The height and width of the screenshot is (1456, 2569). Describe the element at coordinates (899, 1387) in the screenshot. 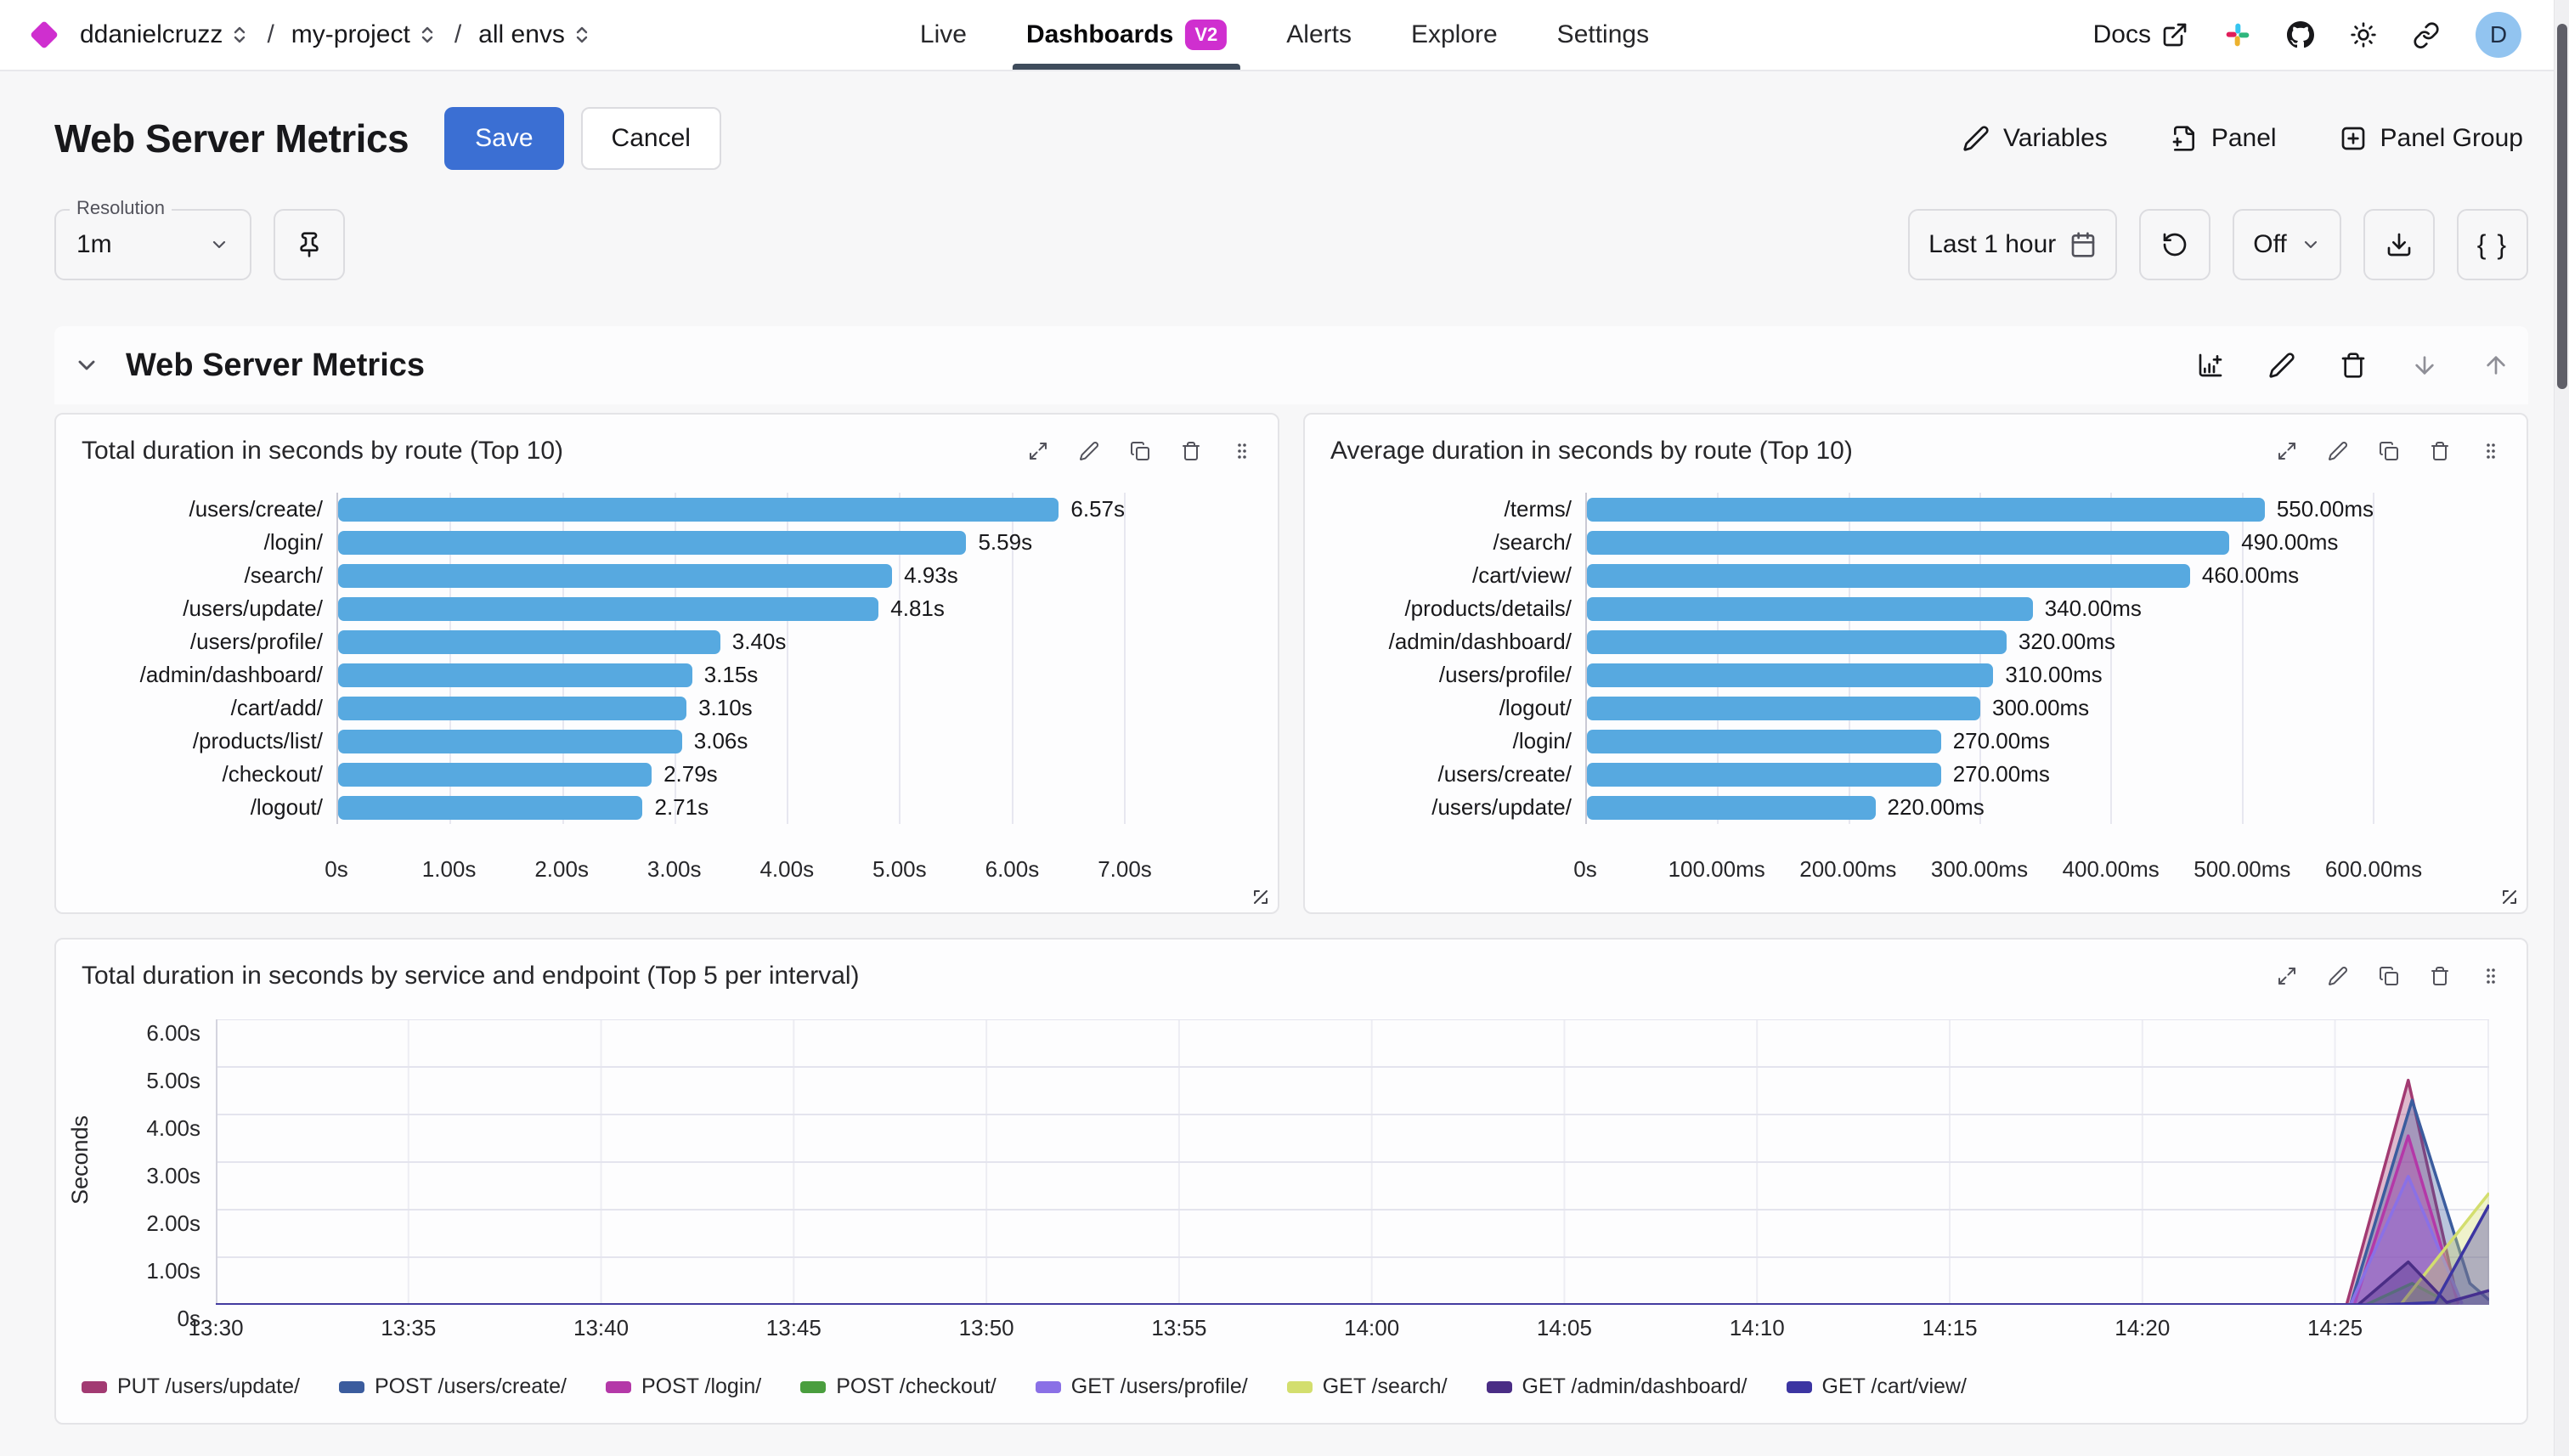

I see `legend-item: POST /checkout/` at that location.